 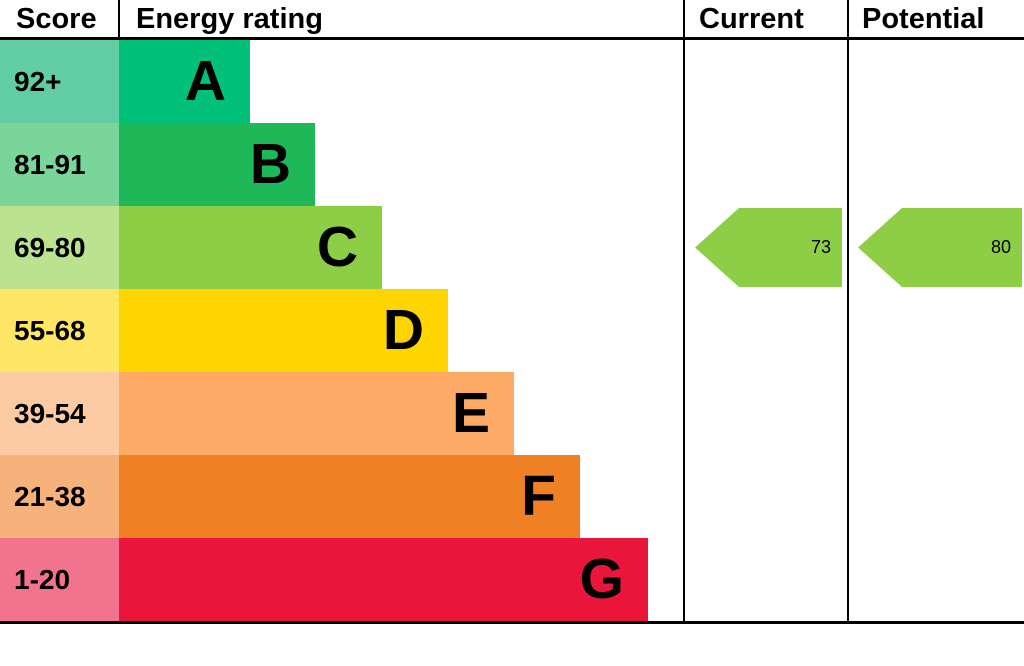 I want to click on band-letter: C, so click(x=337, y=247).